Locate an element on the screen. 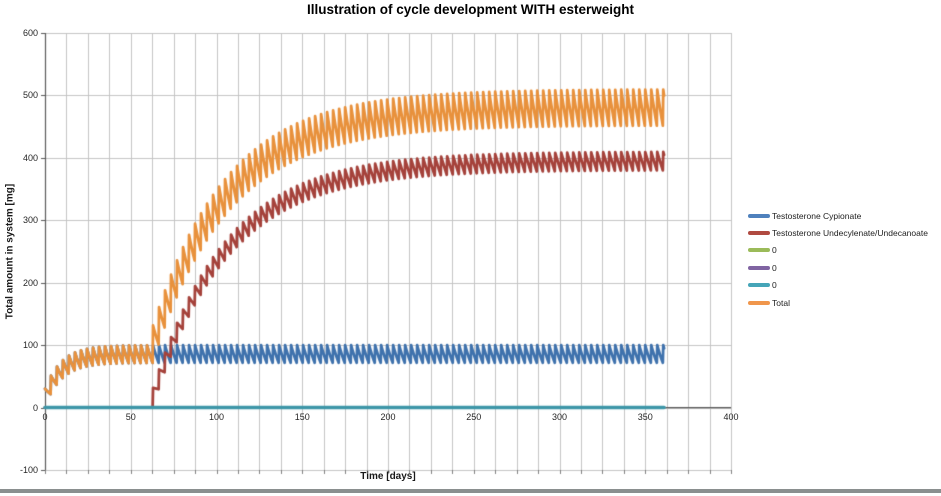 This screenshot has width=941, height=496. legend-label: Testosterone Undecylenate/Undecanoate is located at coordinates (850, 233).